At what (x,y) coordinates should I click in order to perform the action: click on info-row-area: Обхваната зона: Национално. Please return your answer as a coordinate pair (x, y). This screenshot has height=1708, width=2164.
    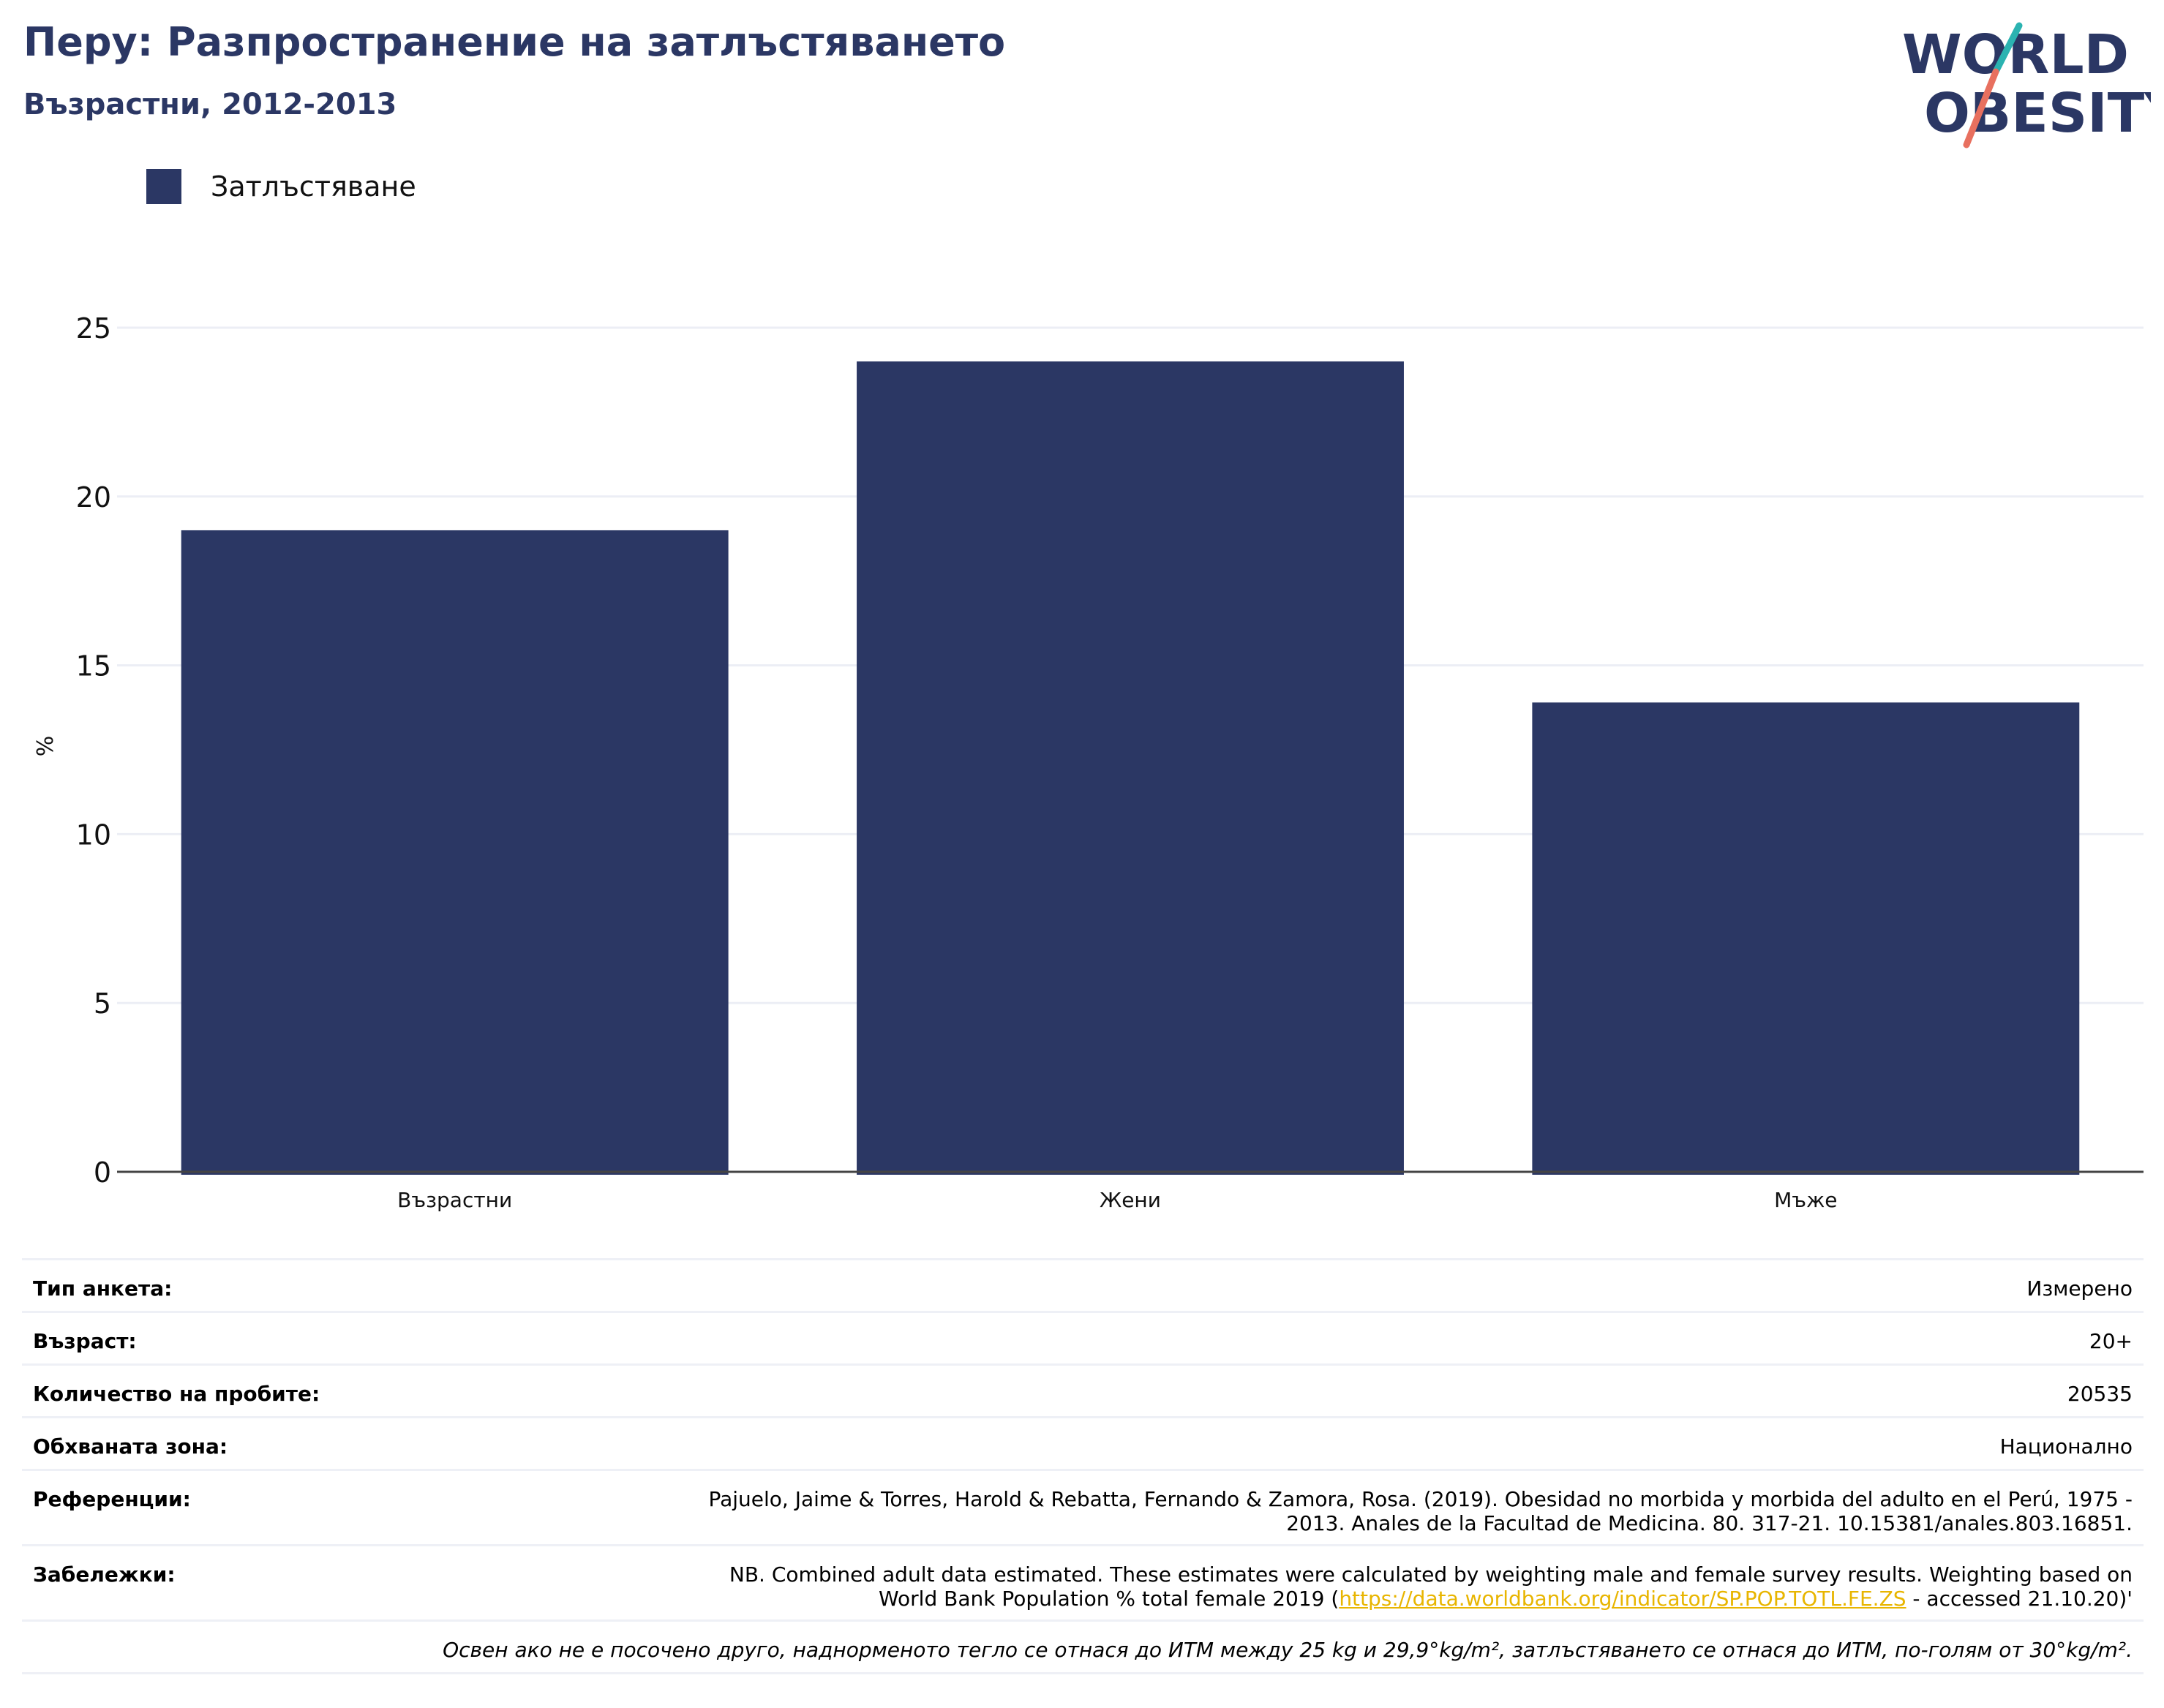
    Looking at the image, I should click on (1083, 1444).